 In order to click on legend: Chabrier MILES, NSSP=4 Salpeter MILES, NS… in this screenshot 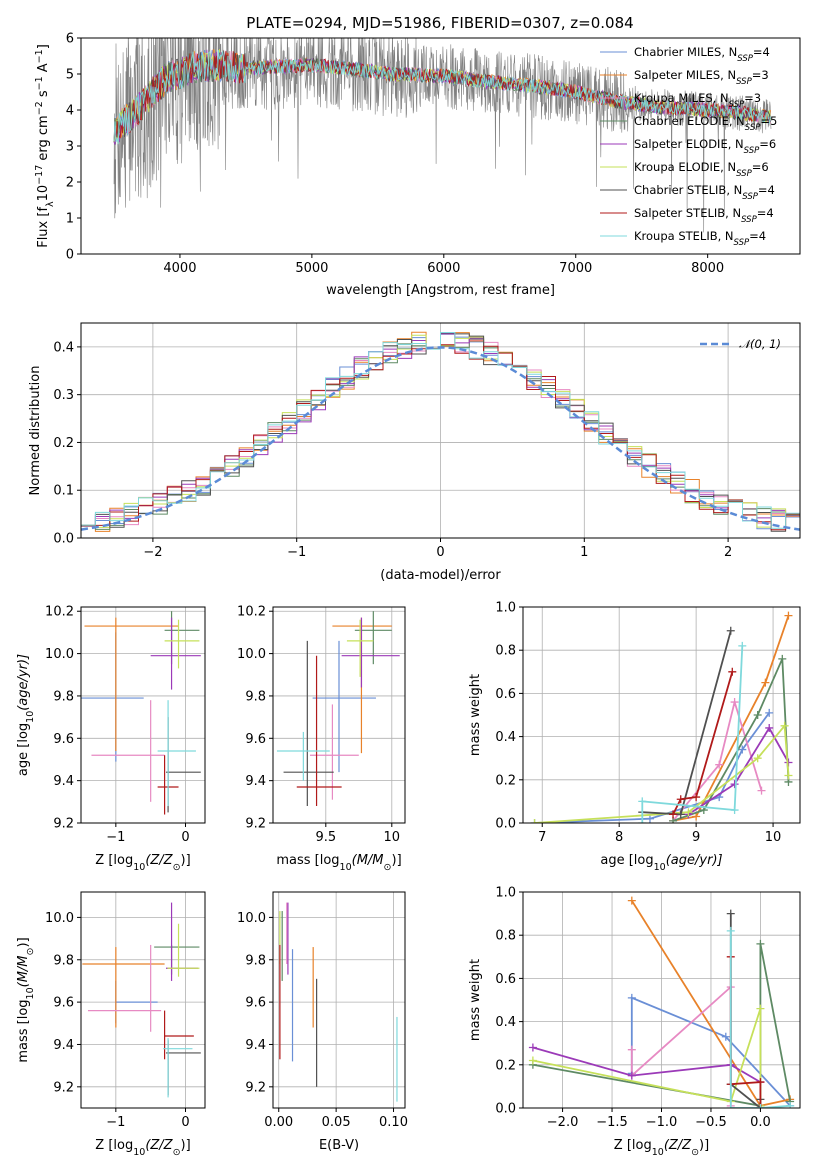, I will do `click(688, 146)`.